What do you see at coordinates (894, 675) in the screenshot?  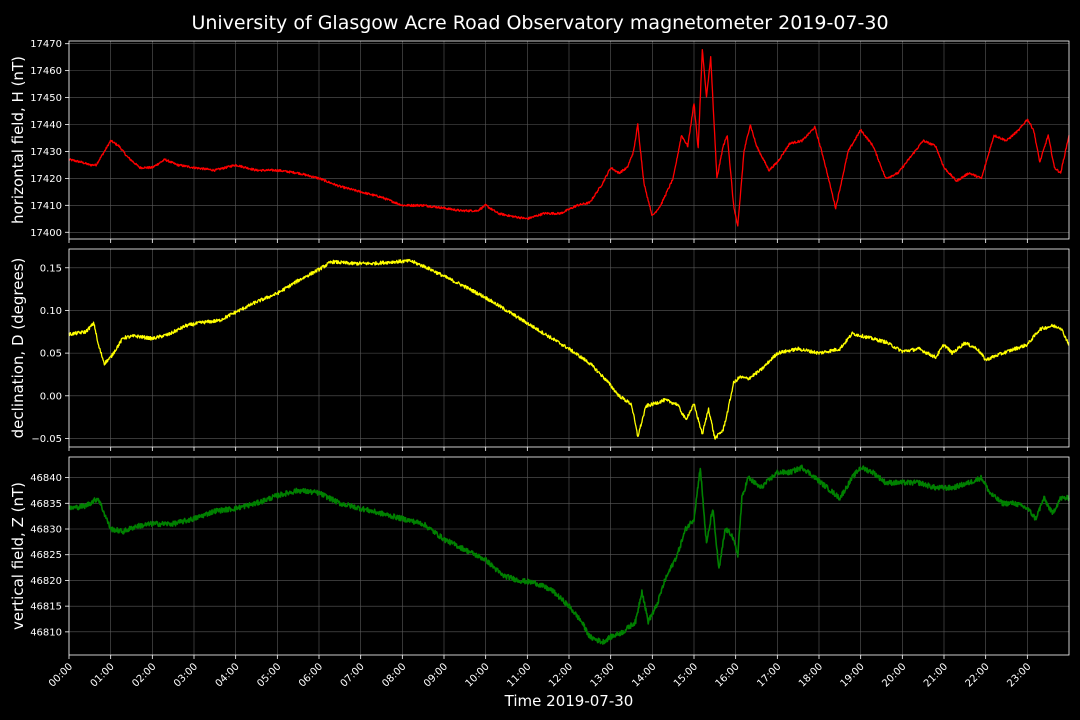 I see `x-tick-label: 20:00` at bounding box center [894, 675].